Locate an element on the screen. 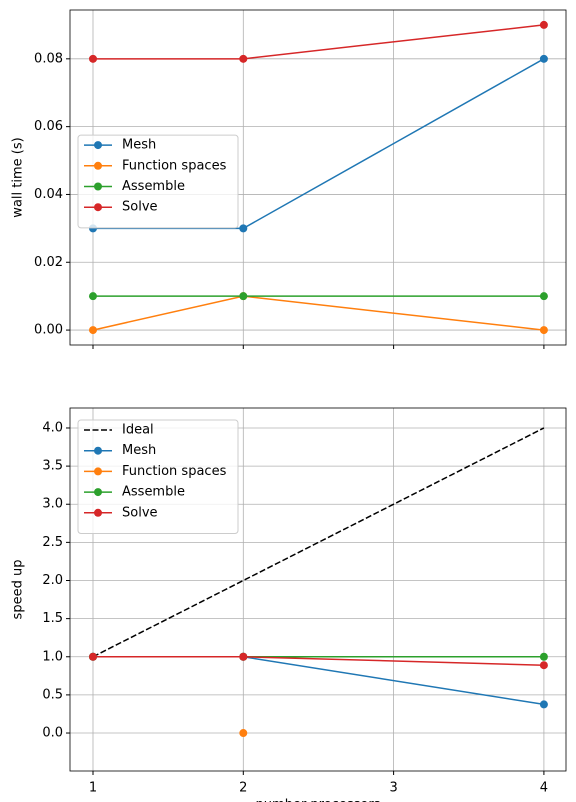 The width and height of the screenshot is (576, 802). y-tick-label: 4.0 is located at coordinates (52, 427).